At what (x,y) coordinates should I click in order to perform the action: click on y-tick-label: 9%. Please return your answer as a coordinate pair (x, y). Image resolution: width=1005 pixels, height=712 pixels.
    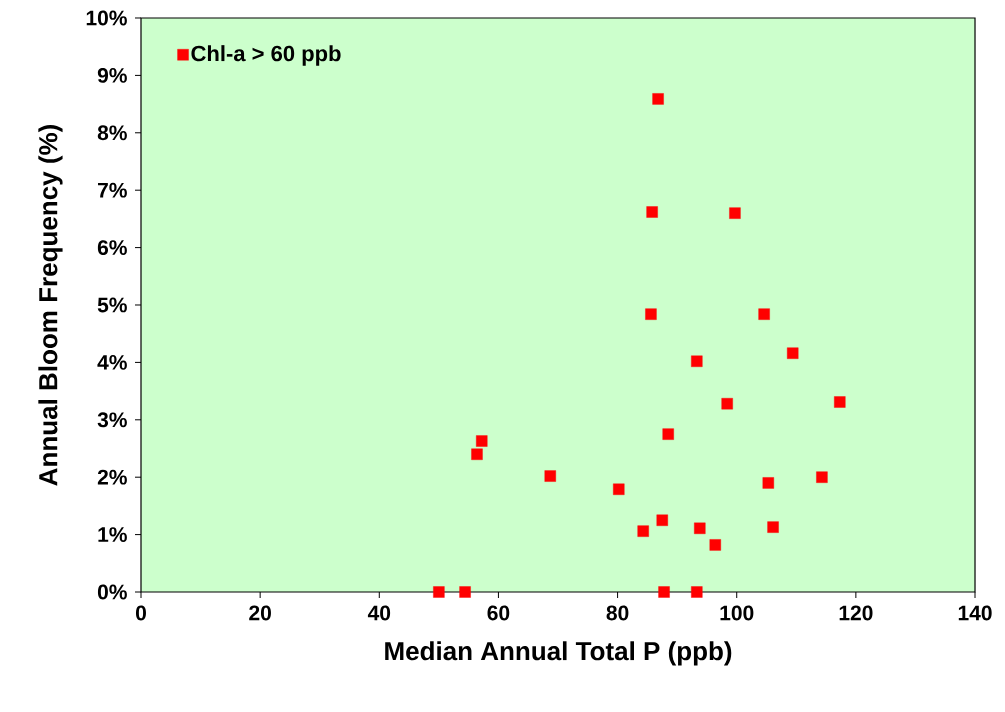
    Looking at the image, I should click on (112, 75).